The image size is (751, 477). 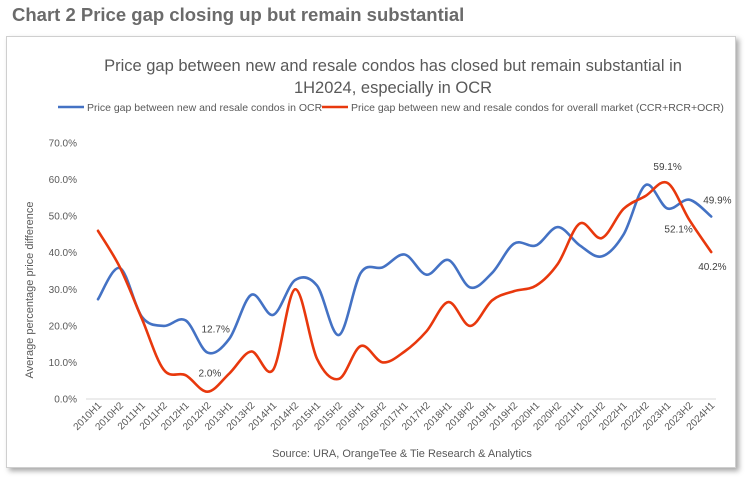 What do you see at coordinates (63, 180) in the screenshot?
I see `y-tick-label: 60.0%` at bounding box center [63, 180].